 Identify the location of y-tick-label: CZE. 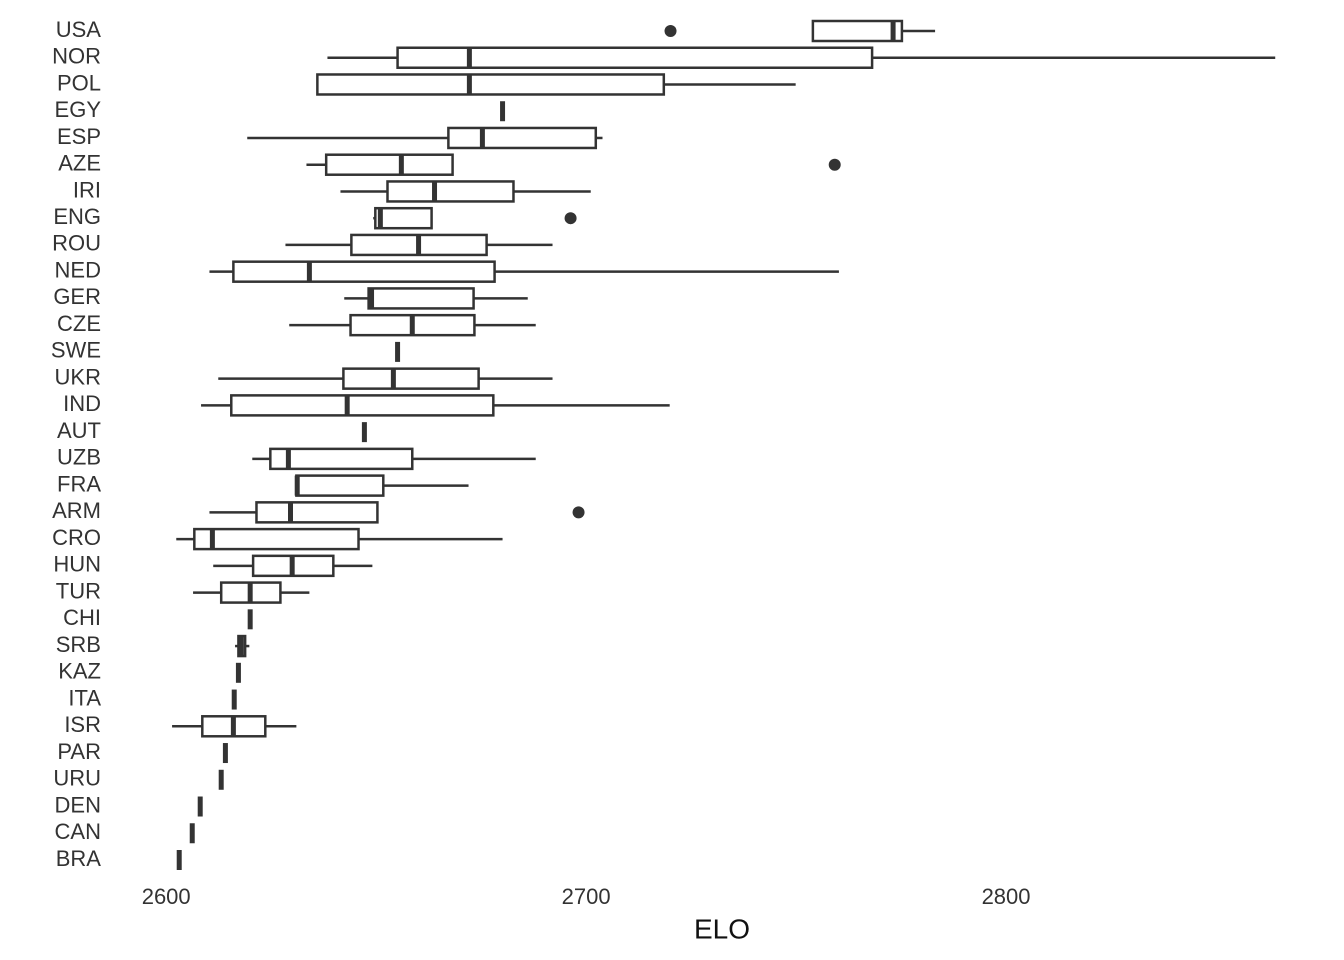
(79, 323).